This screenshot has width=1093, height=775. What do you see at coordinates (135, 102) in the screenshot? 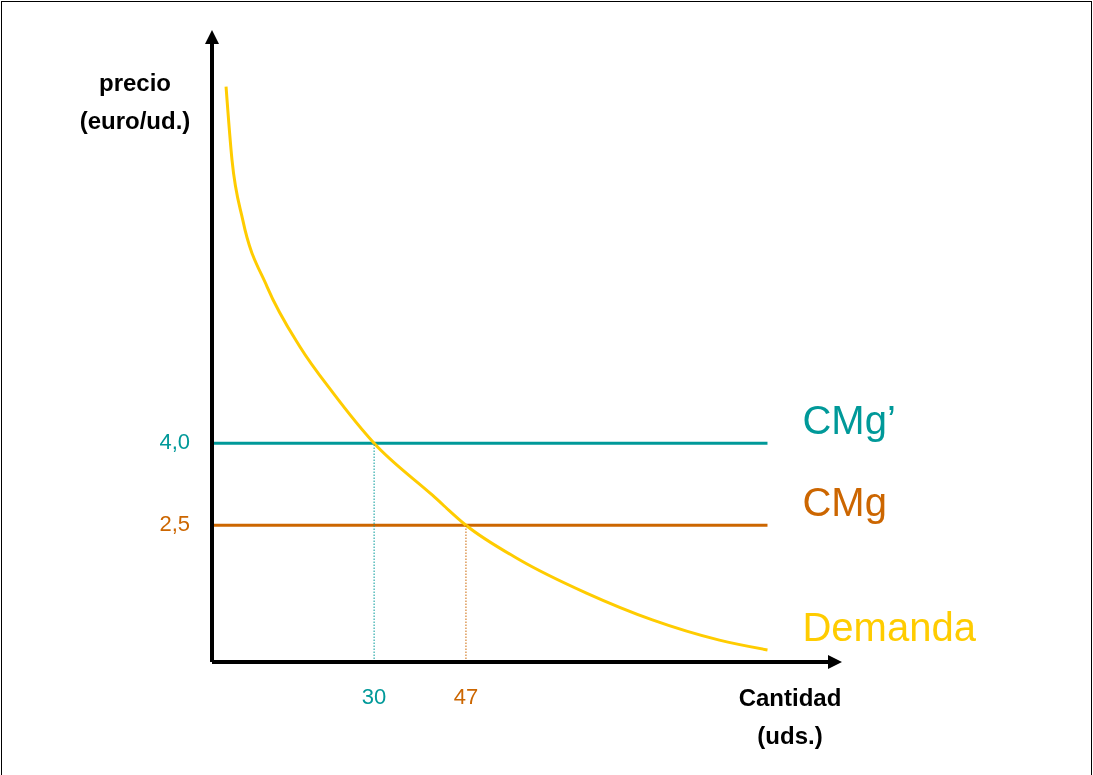
I see `y-axis-title: precio (euro/ud.)` at bounding box center [135, 102].